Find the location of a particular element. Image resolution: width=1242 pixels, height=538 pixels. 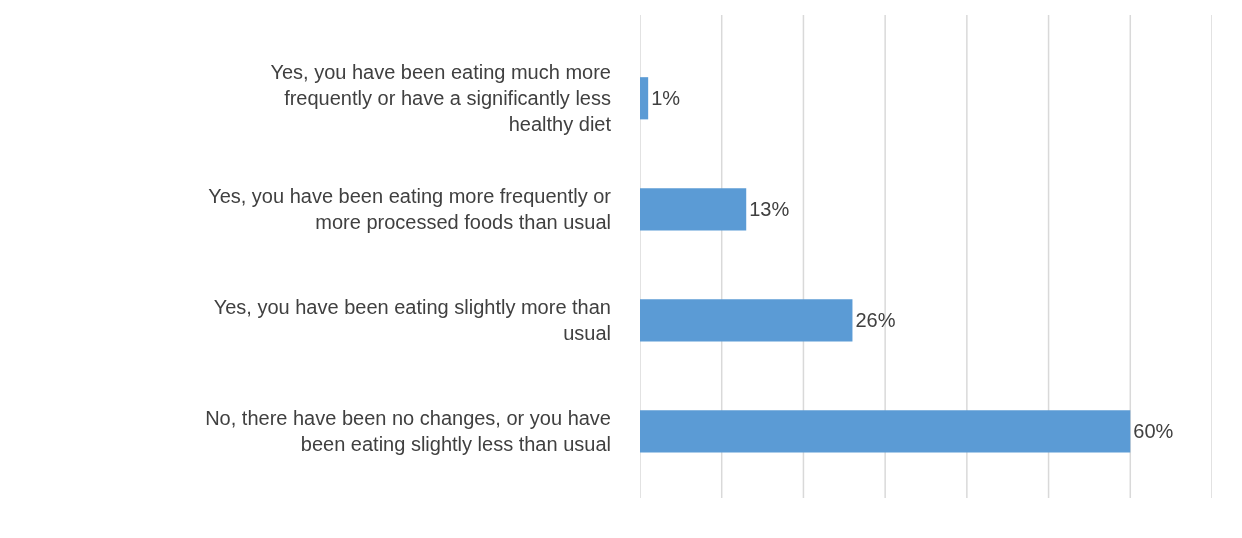

y-tick-label: Yes, you have been eating more frequently or more processed foods than usual is located at coordinates (410, 209).